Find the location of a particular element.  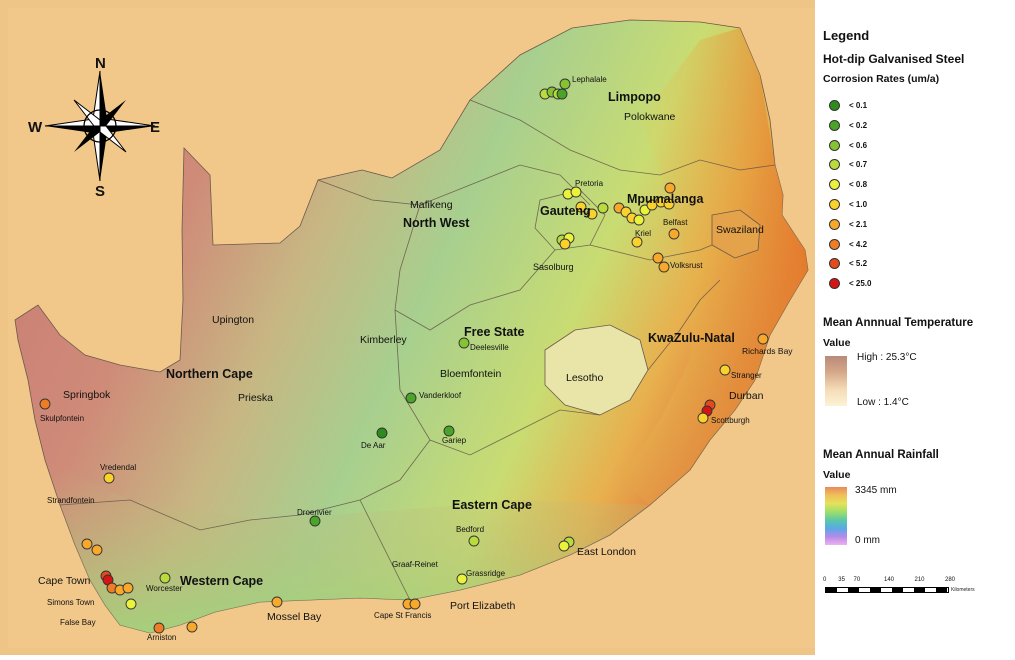

place-label-deelesville: Deelesville is located at coordinates (489, 347).